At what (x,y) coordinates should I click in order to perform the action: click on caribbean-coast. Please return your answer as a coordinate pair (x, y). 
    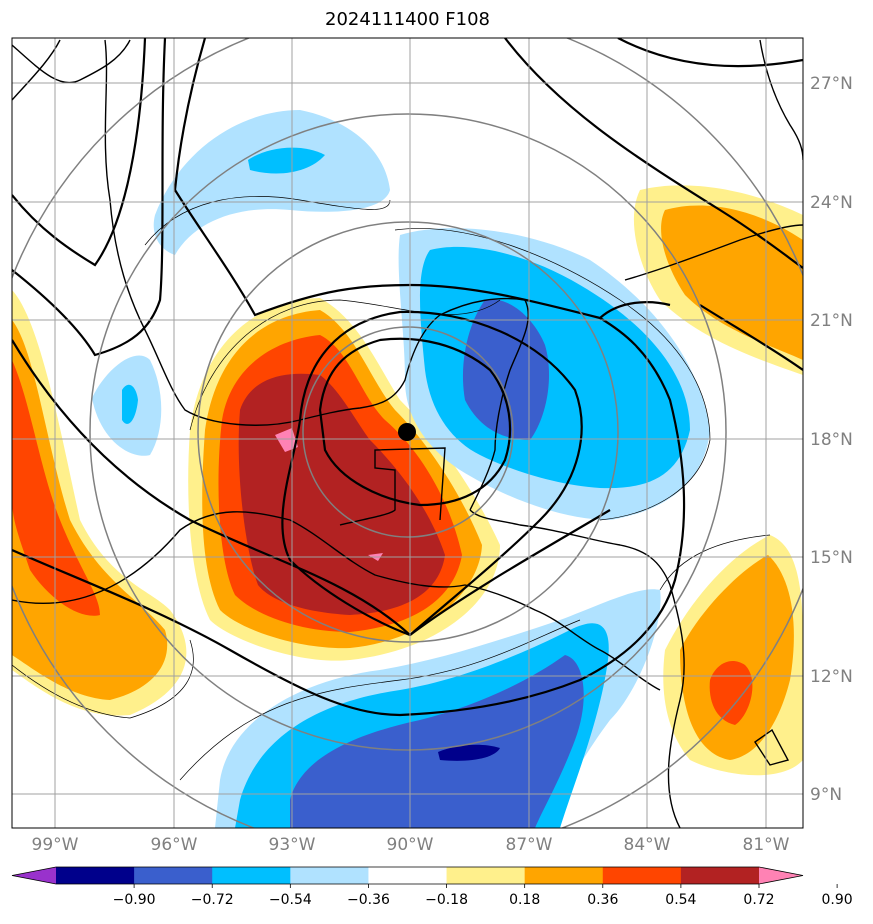
    Looking at the image, I should click on (577, 668).